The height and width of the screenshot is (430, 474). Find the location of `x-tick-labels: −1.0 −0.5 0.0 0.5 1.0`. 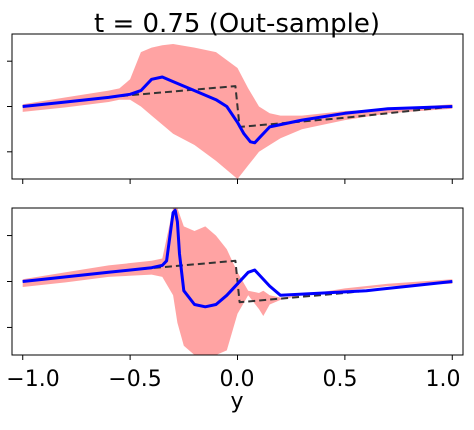

x-tick-labels: −1.0 −0.5 0.0 0.5 1.0 is located at coordinates (233, 379).